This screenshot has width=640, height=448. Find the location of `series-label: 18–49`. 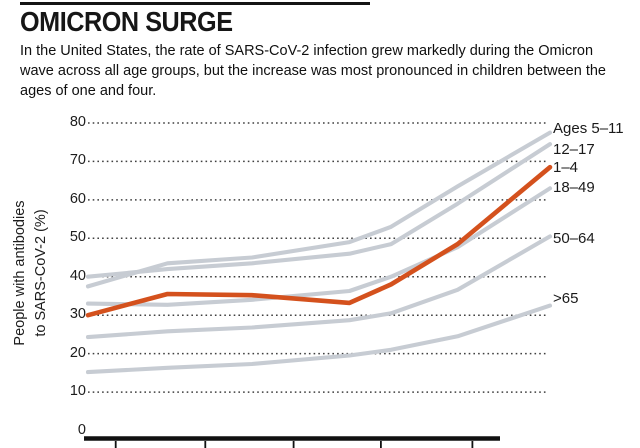

series-label: 18–49 is located at coordinates (574, 187).